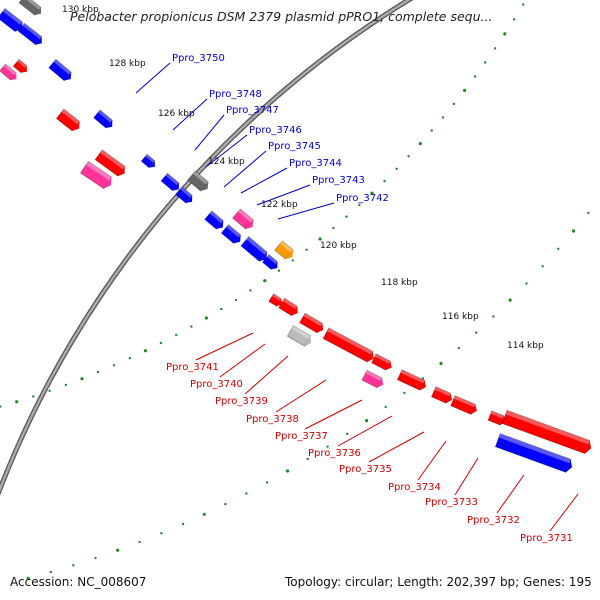  I want to click on ruler-tick-label: 126 kbp, so click(176, 114).